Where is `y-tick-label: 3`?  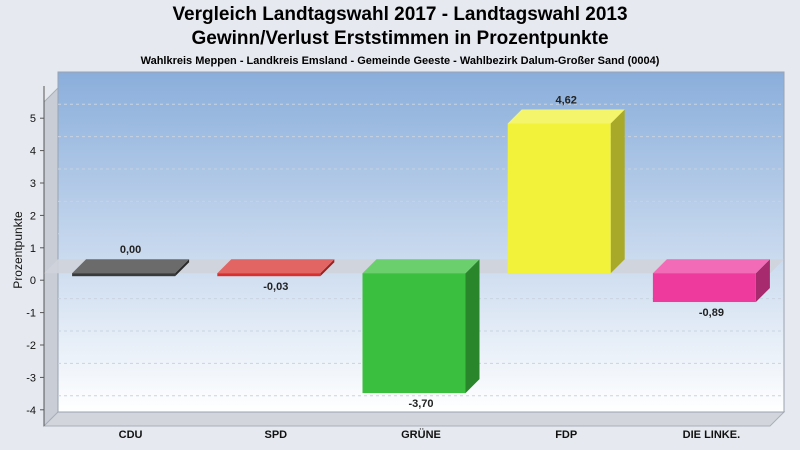 y-tick-label: 3 is located at coordinates (33, 184).